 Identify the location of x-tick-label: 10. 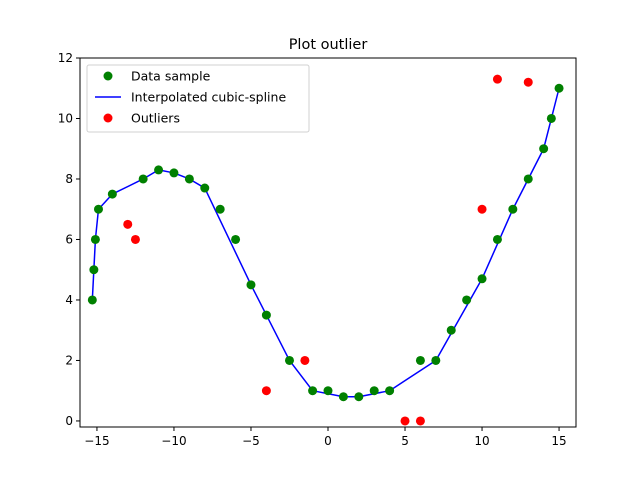
(481, 441).